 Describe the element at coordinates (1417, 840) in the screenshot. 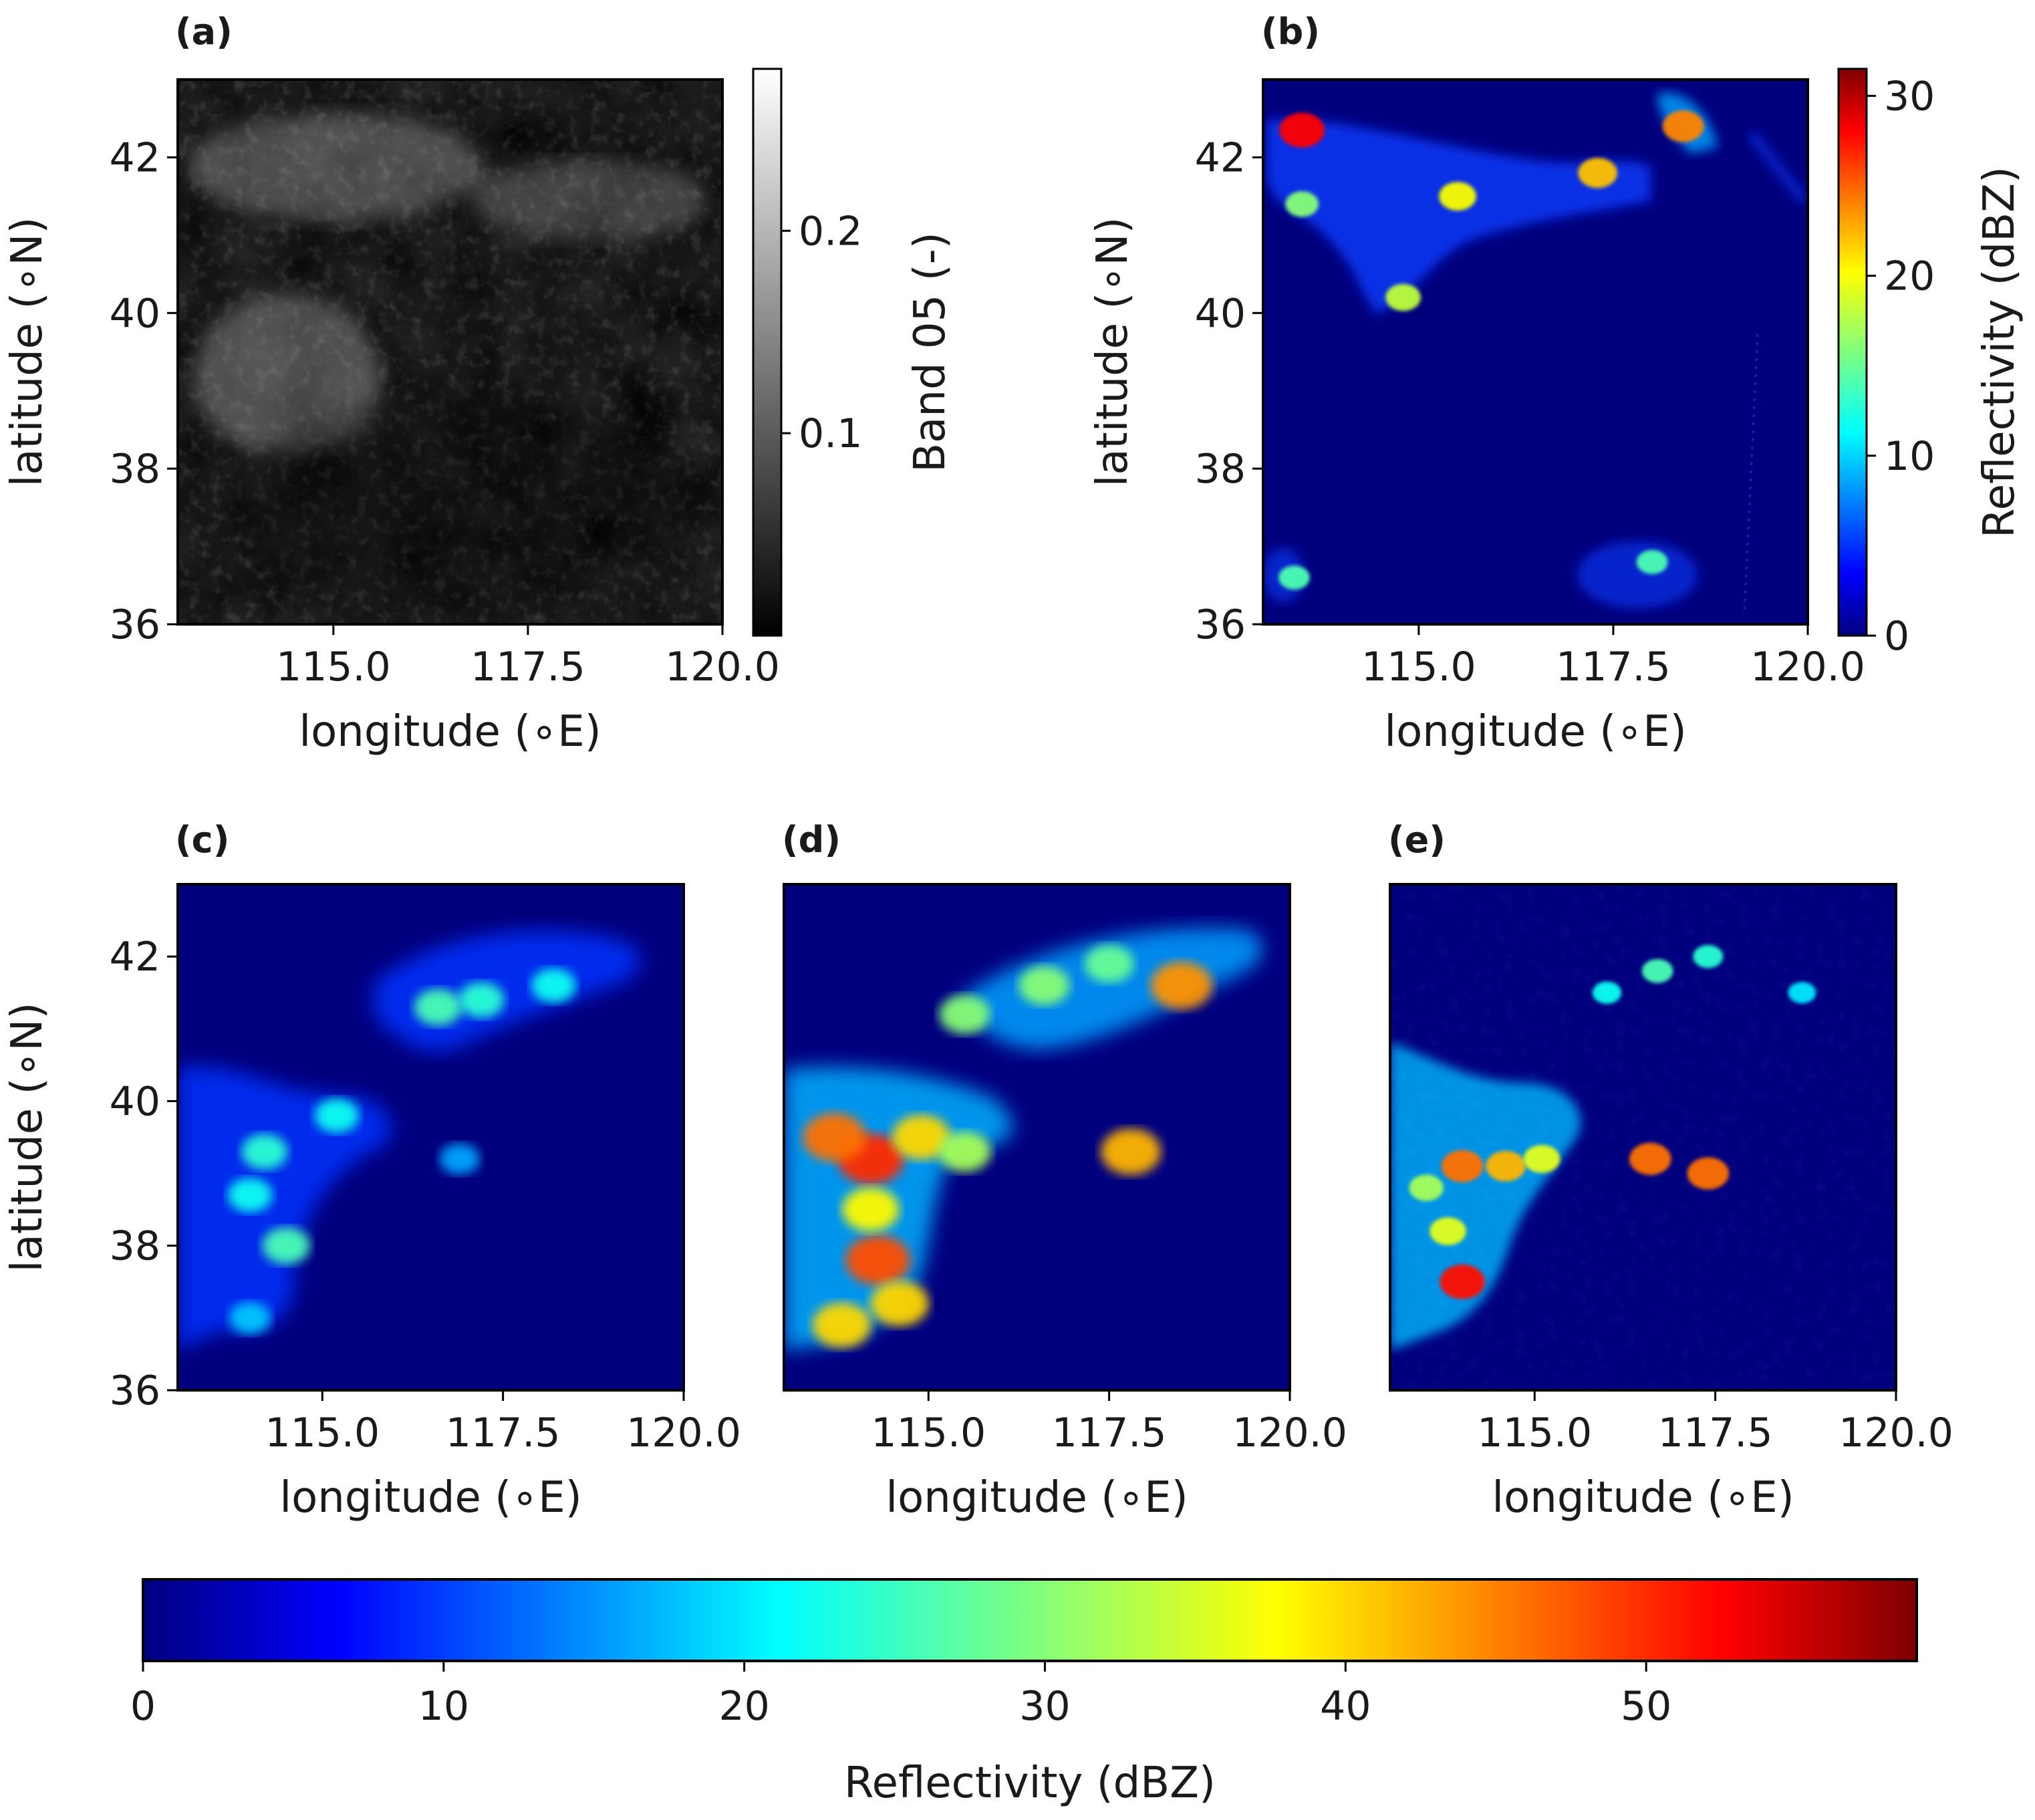

I see `panel-label-e: (e)` at that location.